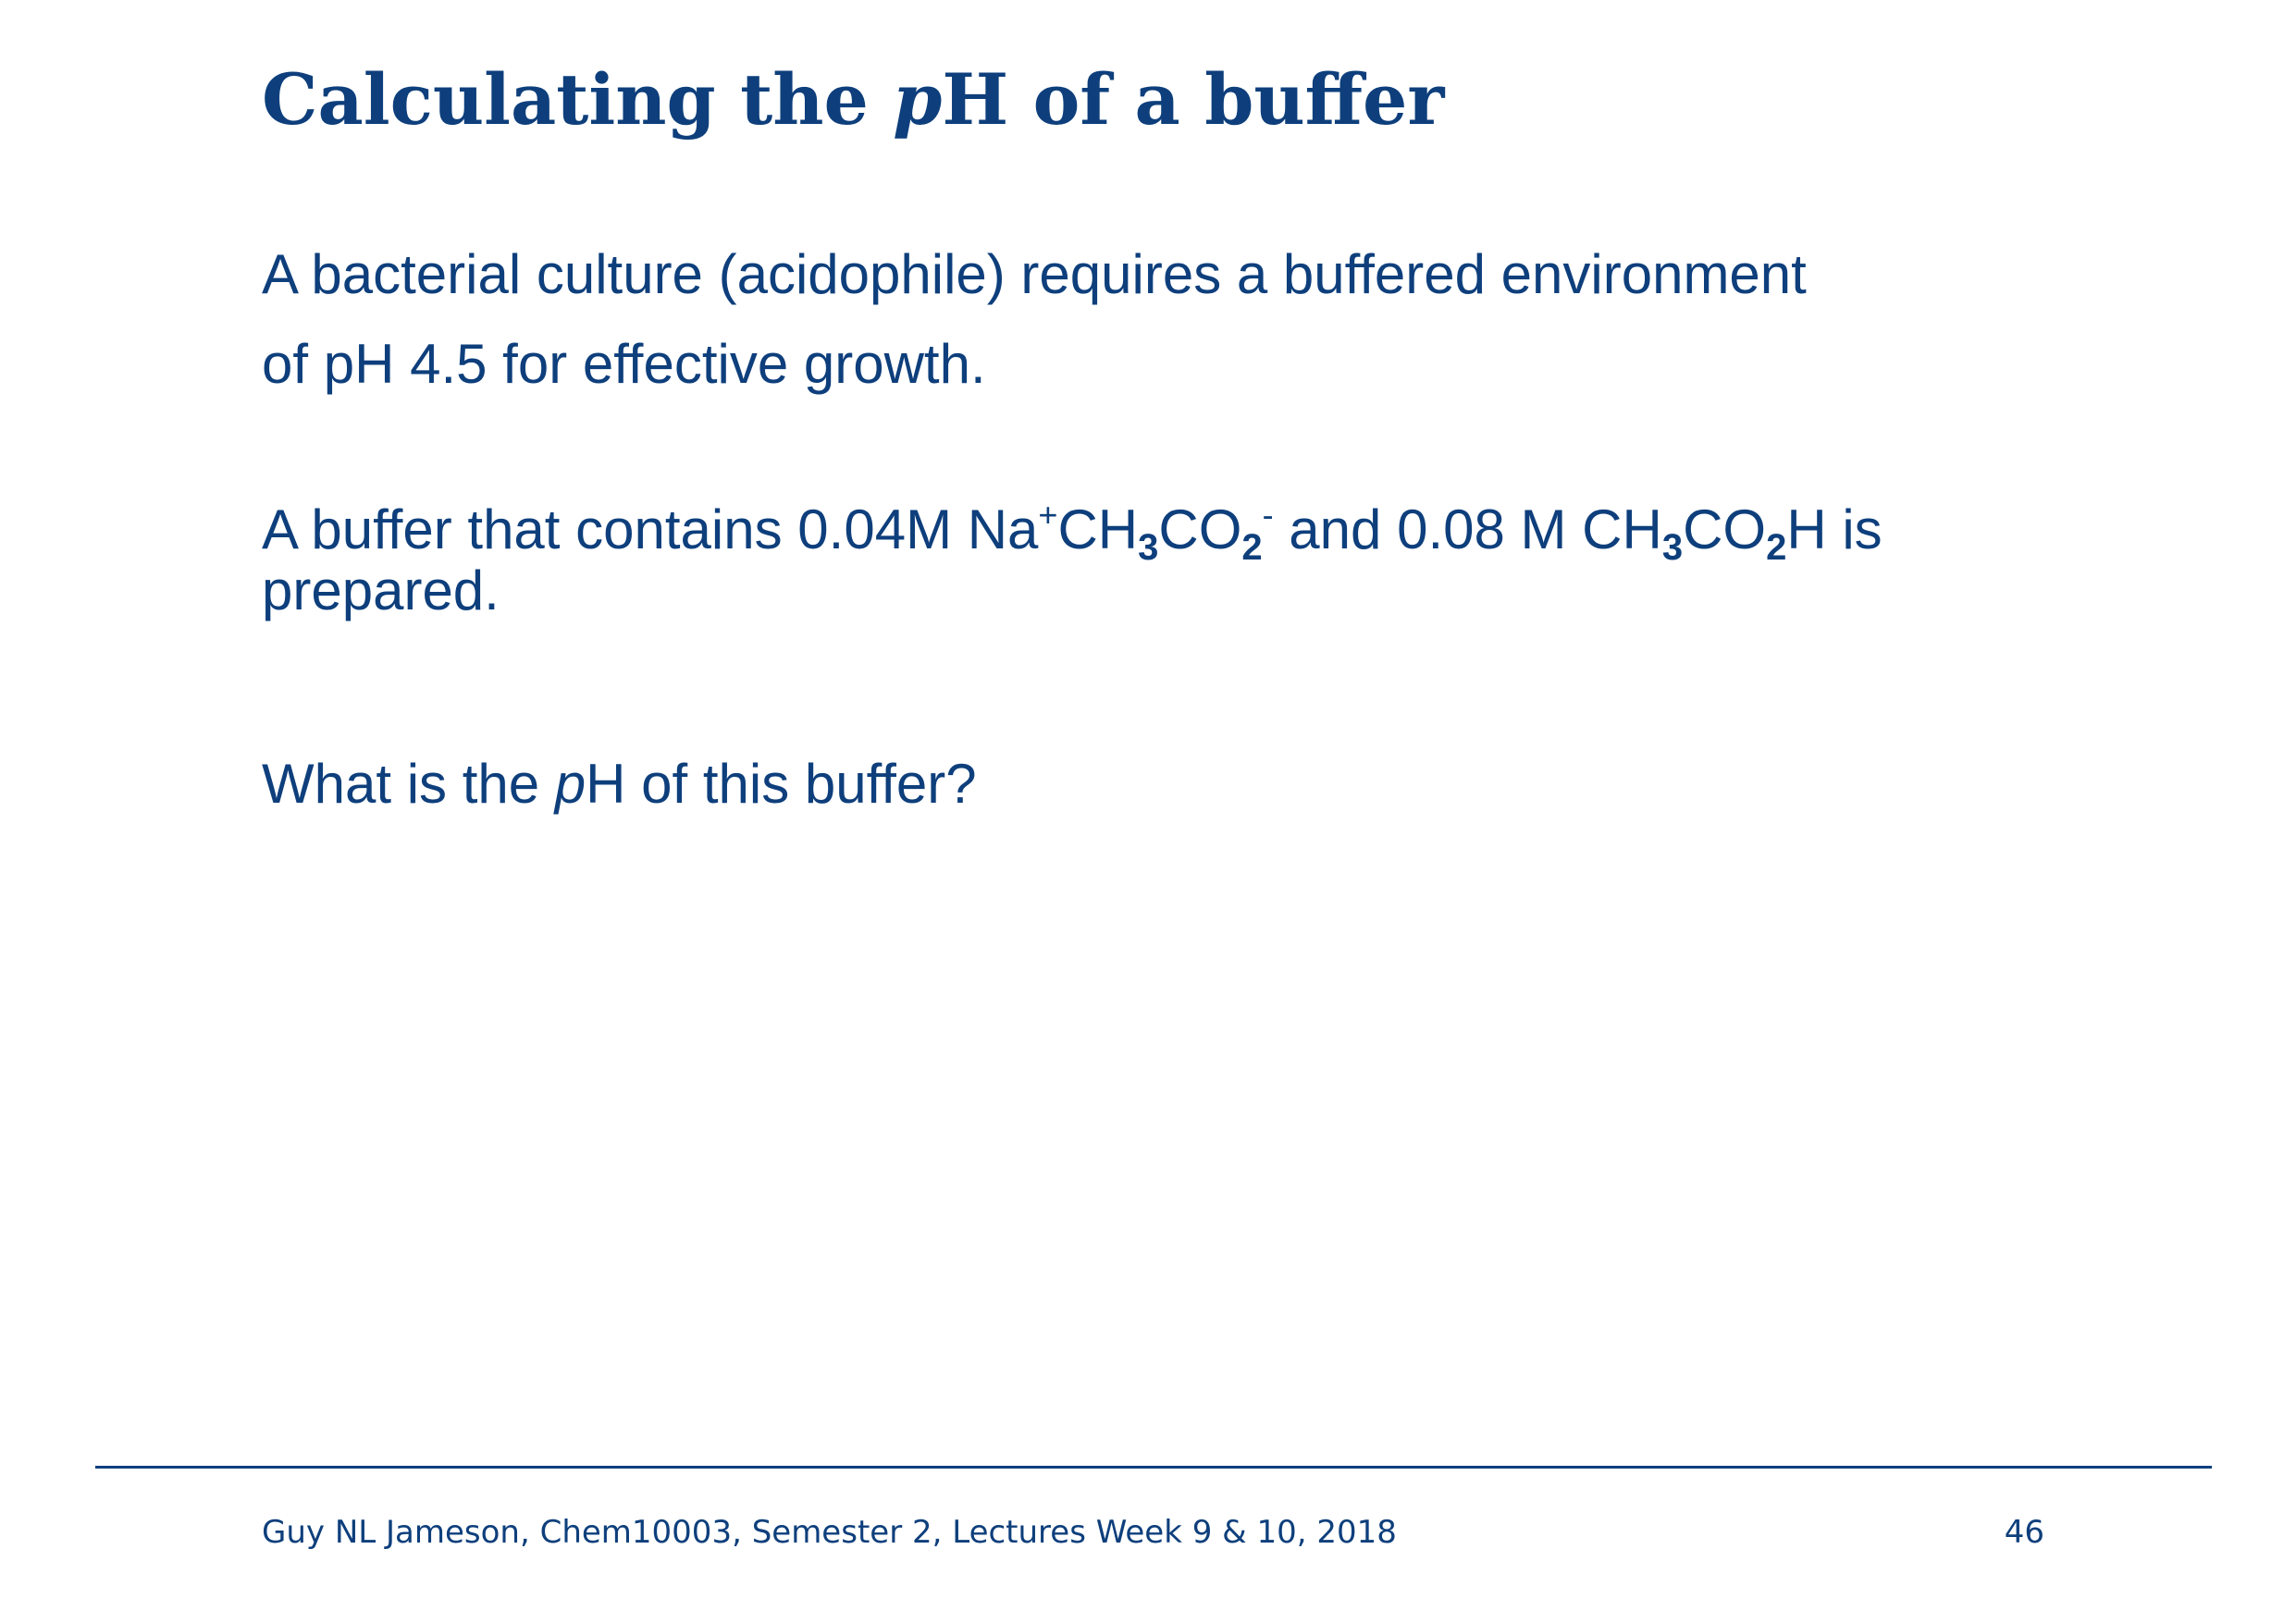 This screenshot has width=2296, height=1623. Describe the element at coordinates (1268, 515) in the screenshot. I see `p2-sup-minus: -` at that location.